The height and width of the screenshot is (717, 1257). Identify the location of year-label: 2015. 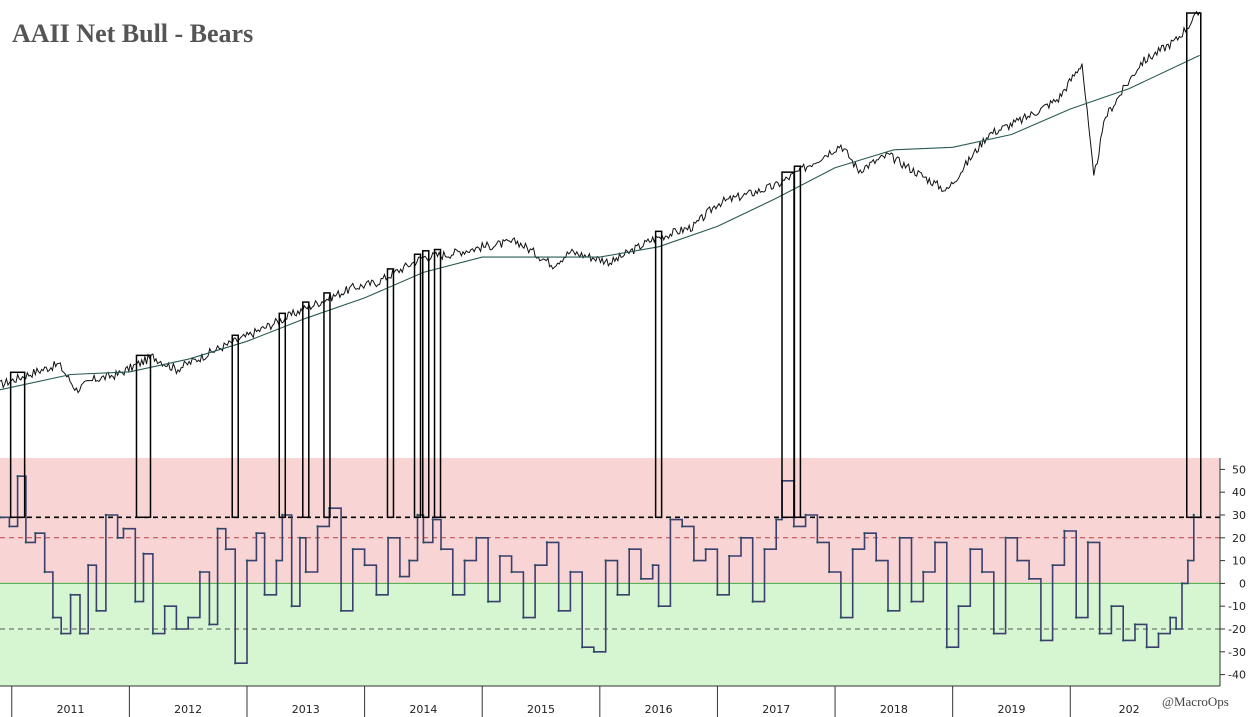
(541, 709).